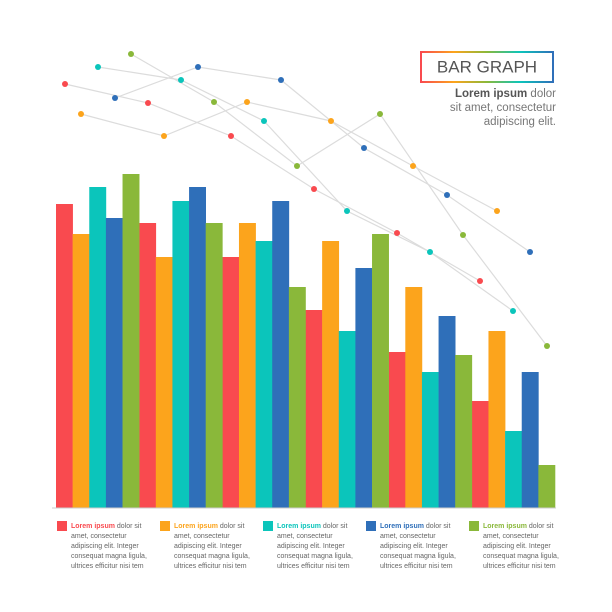  I want to click on subtitle: Lorem ipsum dolor, so click(505, 94).